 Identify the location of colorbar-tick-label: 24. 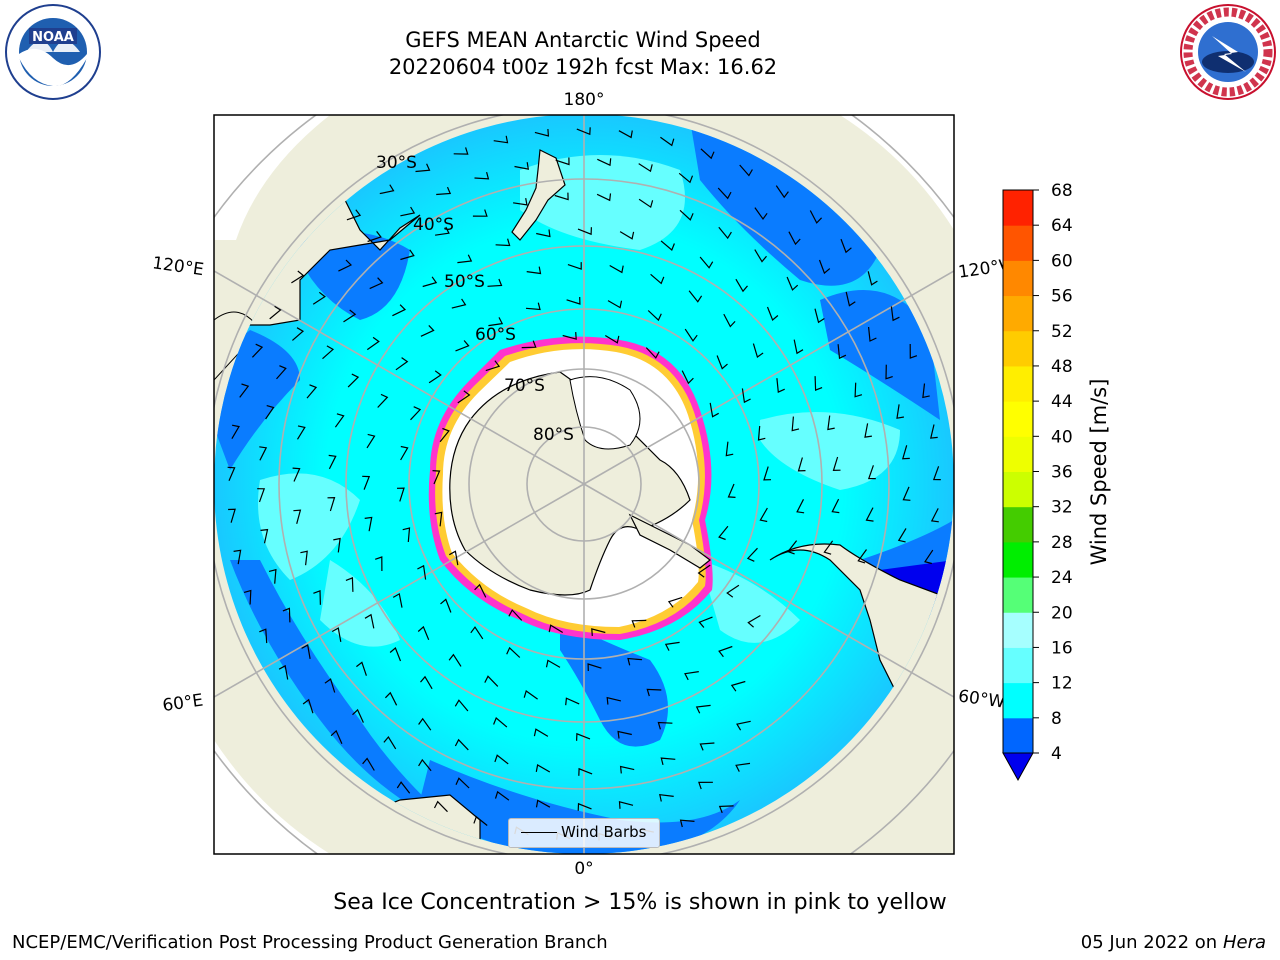
(1062, 578).